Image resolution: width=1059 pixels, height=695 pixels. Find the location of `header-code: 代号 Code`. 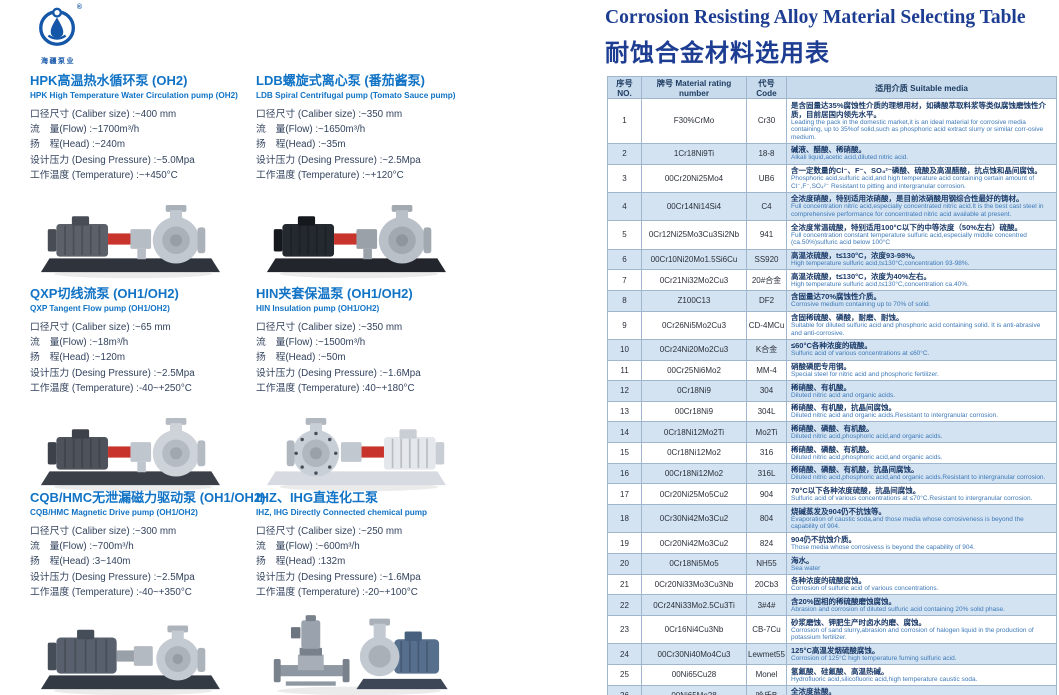

header-code: 代号 Code is located at coordinates (766, 87).